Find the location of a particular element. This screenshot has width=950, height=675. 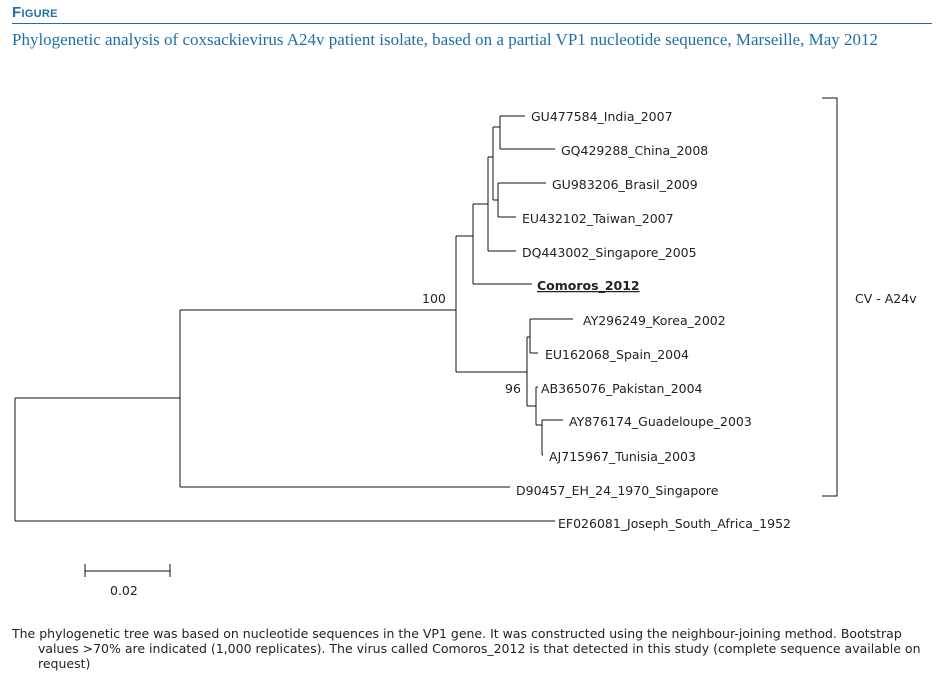

header-rule is located at coordinates (472, 23).